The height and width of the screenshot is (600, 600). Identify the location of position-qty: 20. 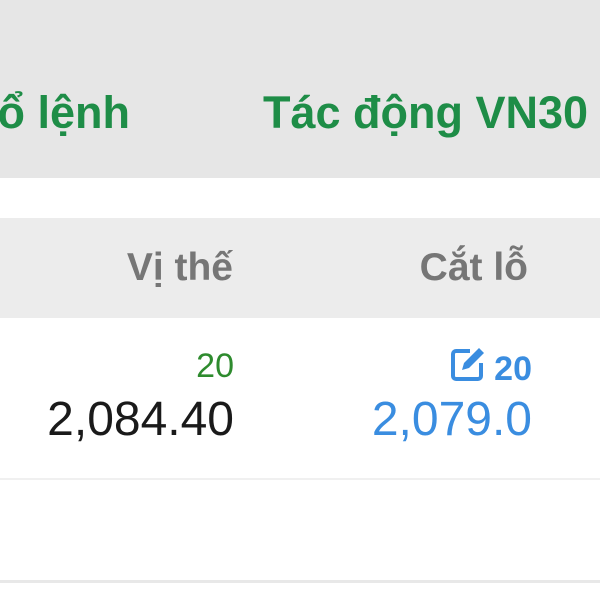
(215, 366).